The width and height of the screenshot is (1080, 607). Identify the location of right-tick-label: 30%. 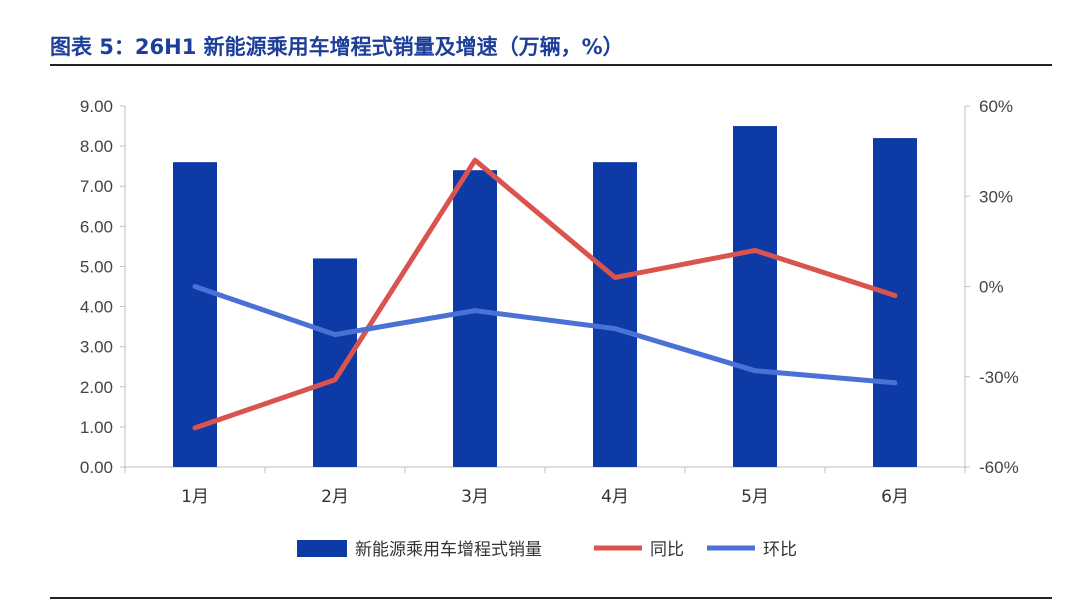
(996, 196).